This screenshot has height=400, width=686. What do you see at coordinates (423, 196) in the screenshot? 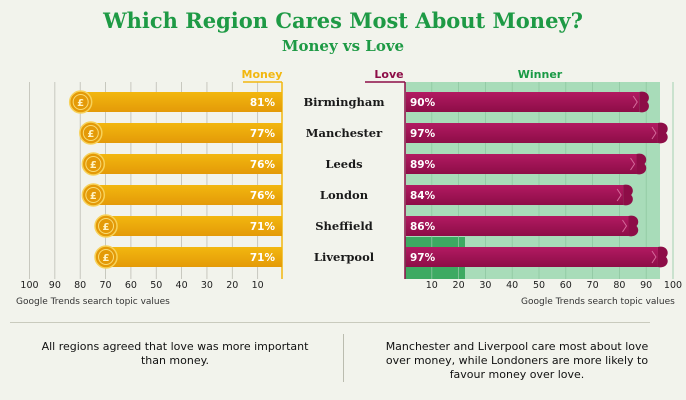
I see `love-value-label: 84%` at bounding box center [423, 196].